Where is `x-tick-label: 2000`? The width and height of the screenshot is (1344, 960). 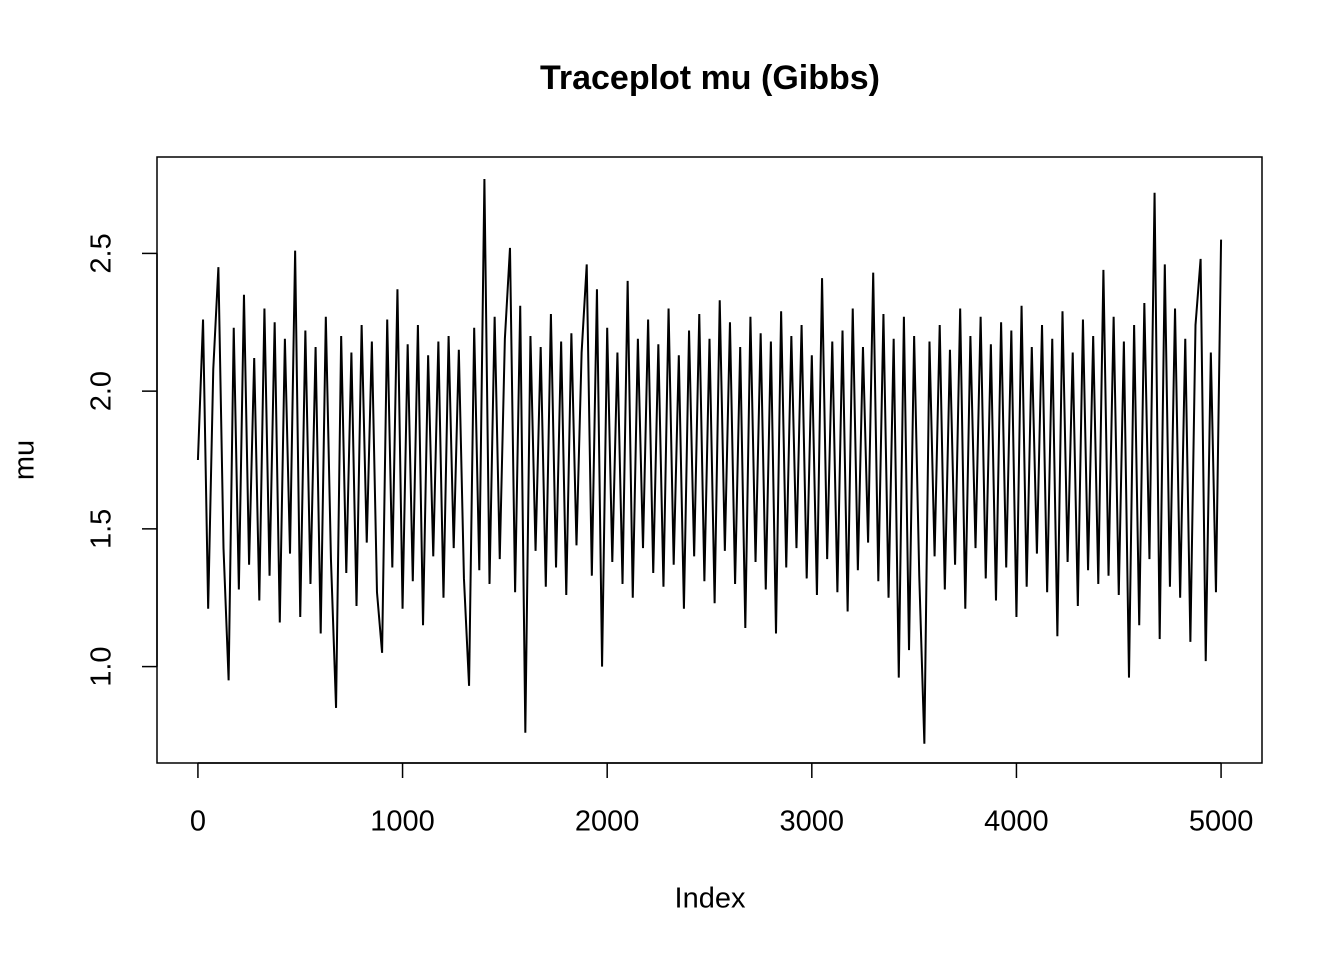 x-tick-label: 2000 is located at coordinates (607, 822).